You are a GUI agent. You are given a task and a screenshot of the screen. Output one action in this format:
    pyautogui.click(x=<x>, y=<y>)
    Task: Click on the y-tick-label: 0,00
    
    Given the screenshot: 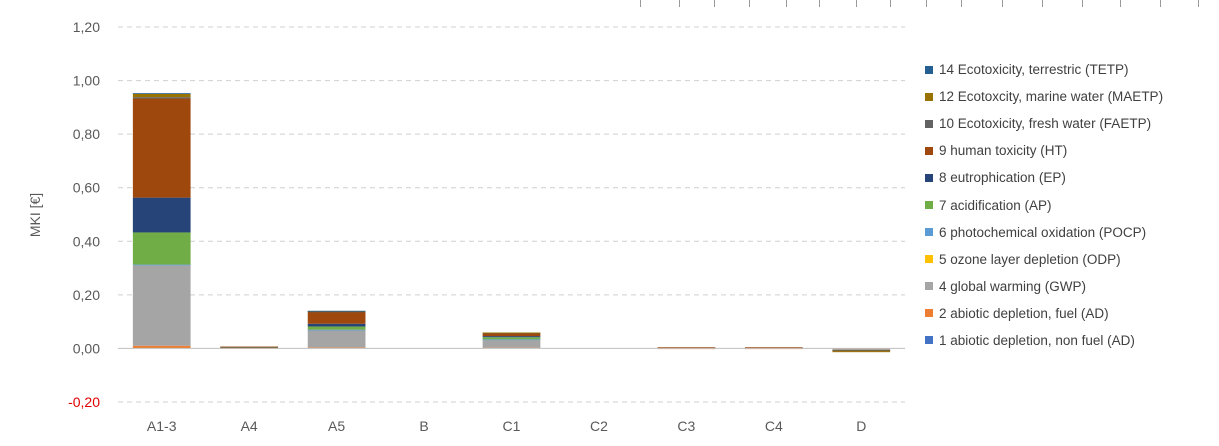 What is the action you would take?
    pyautogui.click(x=86, y=348)
    